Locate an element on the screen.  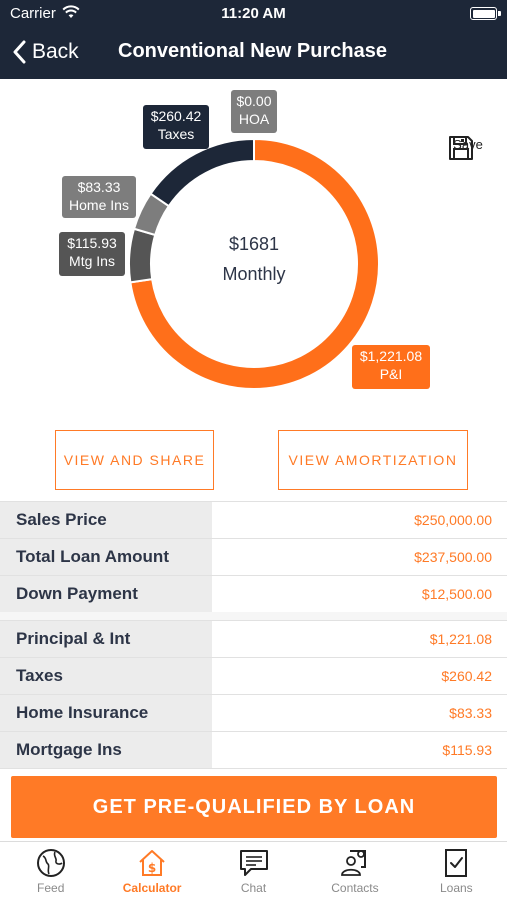
tab-feed: Feed is located at coordinates (50, 871).